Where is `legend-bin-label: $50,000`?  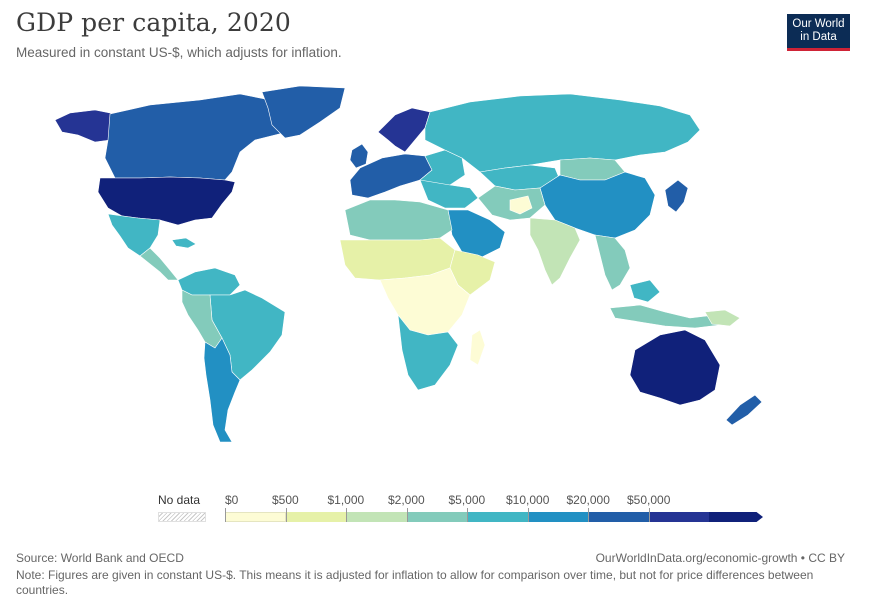
legend-bin-label: $50,000 is located at coordinates (649, 500).